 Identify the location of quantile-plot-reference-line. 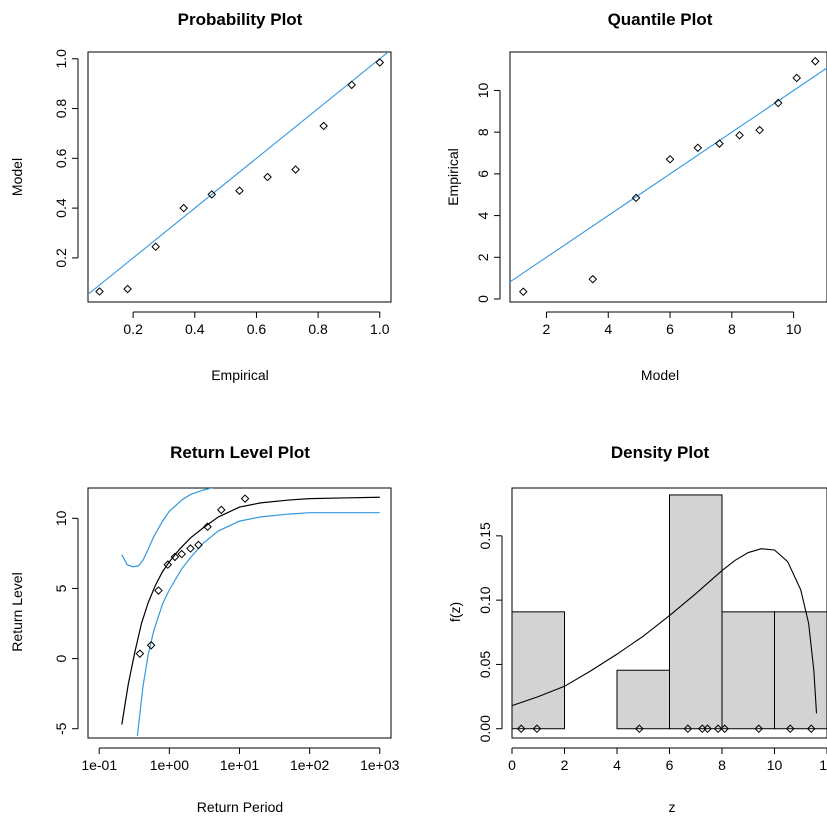
(668, 175).